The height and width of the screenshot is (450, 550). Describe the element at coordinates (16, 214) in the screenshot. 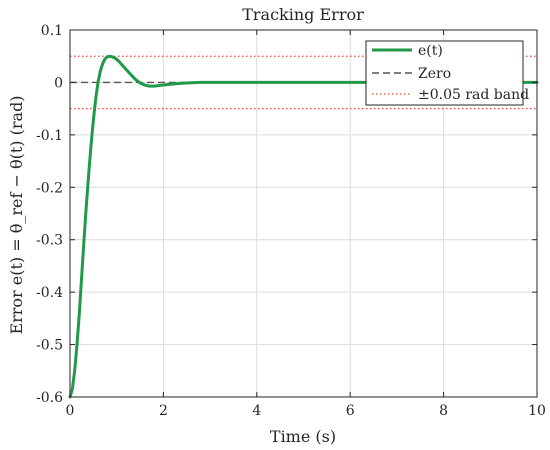

I see `y-axis-label: Error e(t) = θ_ref − θ(t) (rad)` at that location.